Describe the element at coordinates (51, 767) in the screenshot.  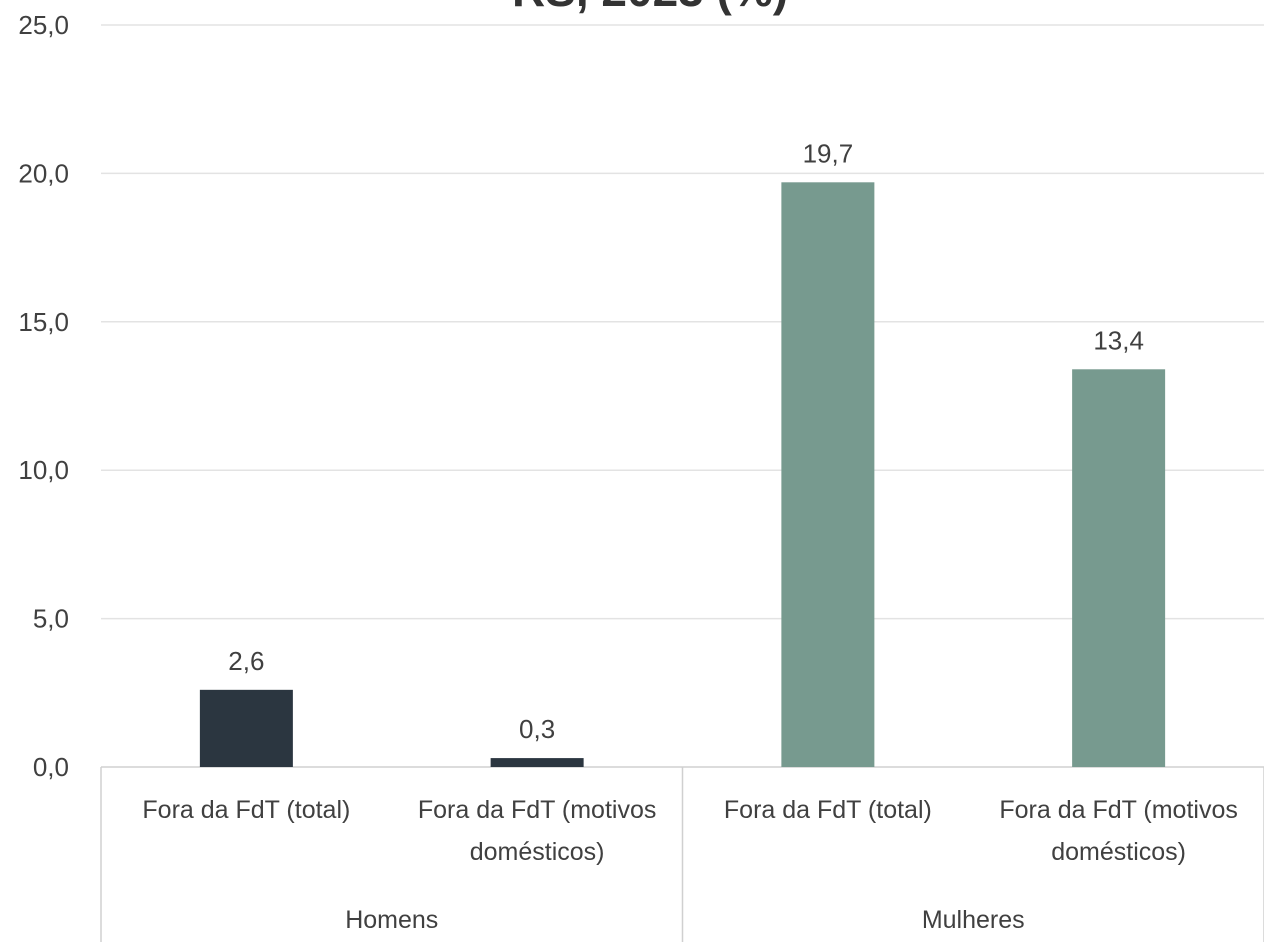
I see `y-tick-label: 0,0` at that location.